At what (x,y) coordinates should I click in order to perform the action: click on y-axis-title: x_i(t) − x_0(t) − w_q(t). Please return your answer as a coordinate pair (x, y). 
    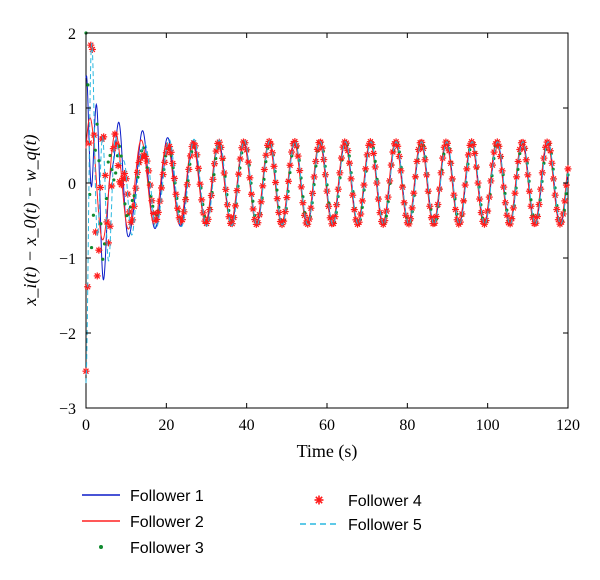
    Looking at the image, I should click on (30, 220).